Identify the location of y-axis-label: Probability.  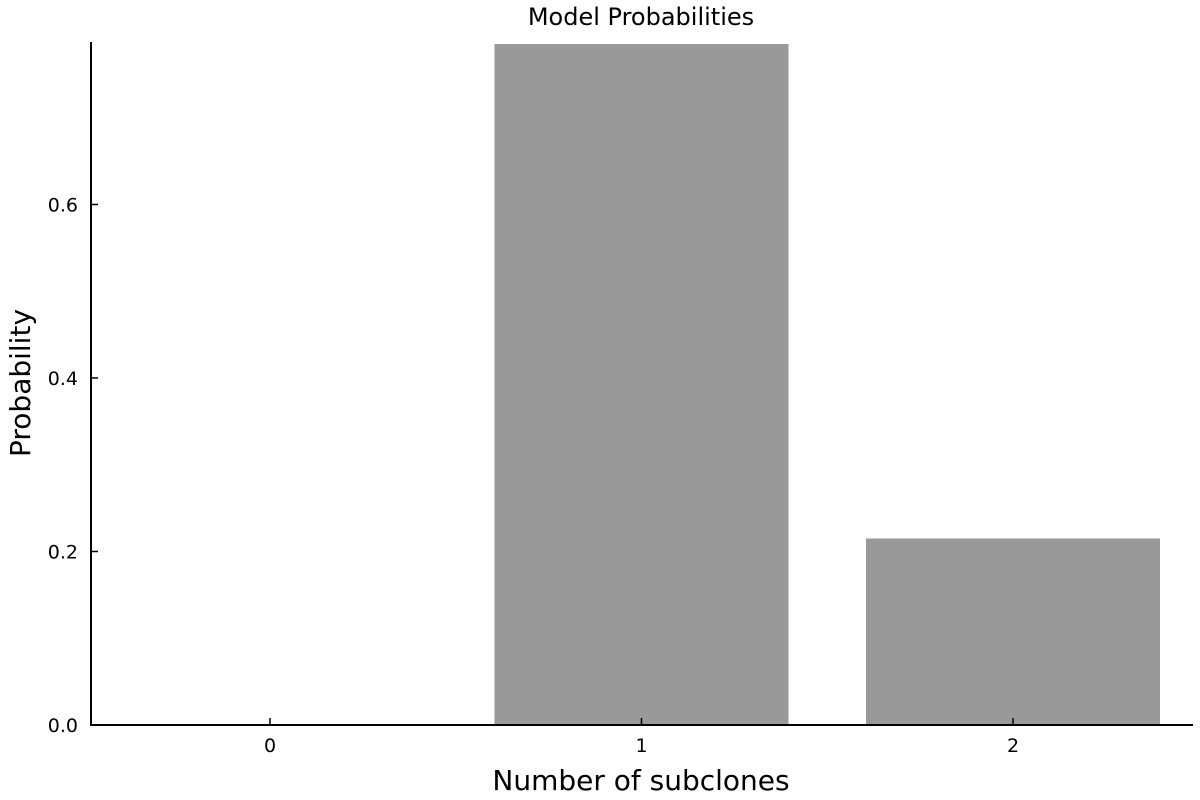
(20, 383).